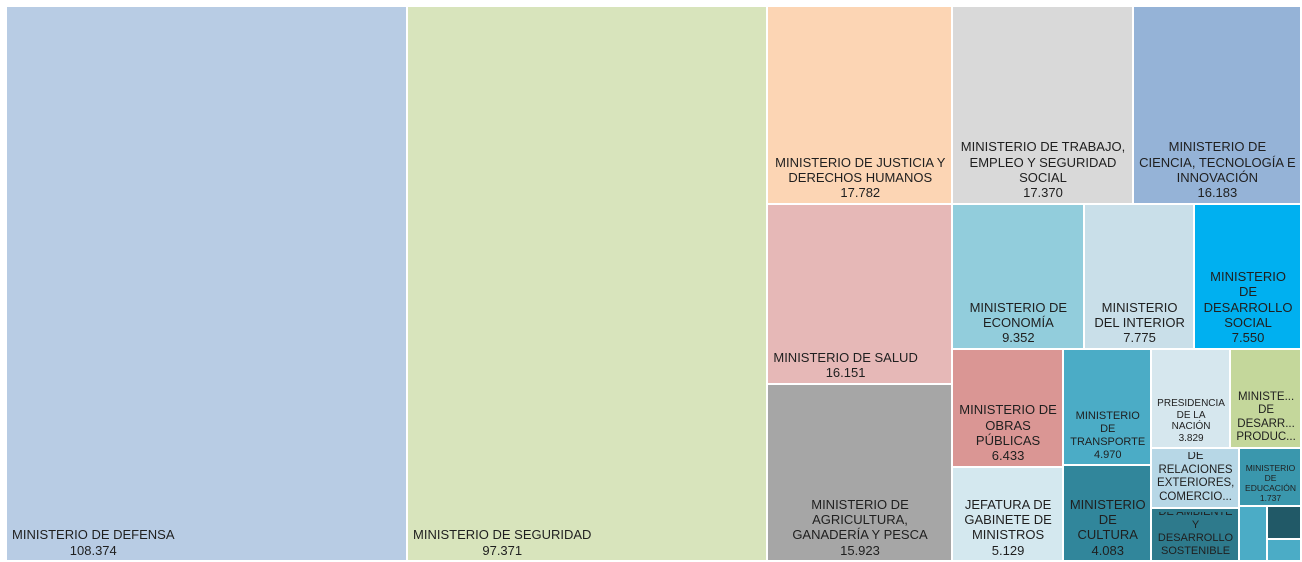 This screenshot has height=562, width=1302. I want to click on tile-name: MINISTERIO DE EDUCACIÓN, so click(1270, 477).